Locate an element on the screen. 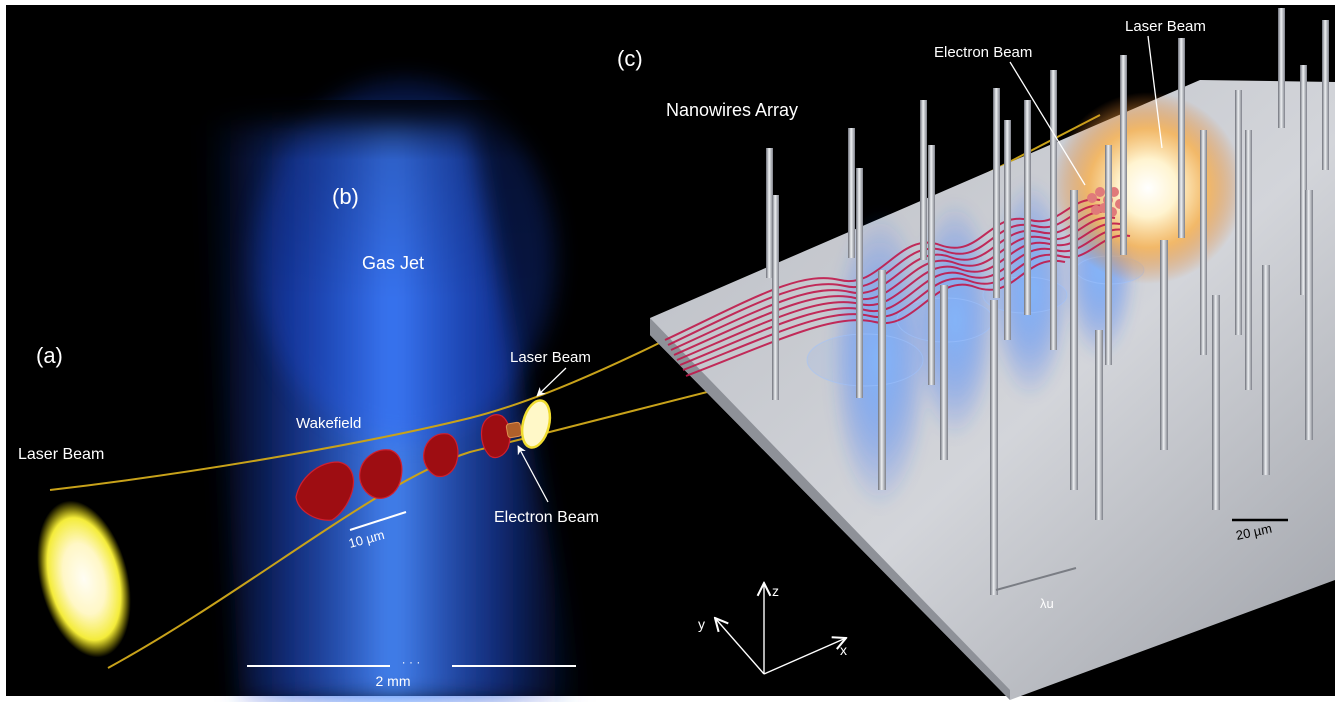  wakefield-bubbles is located at coordinates (423, 460).